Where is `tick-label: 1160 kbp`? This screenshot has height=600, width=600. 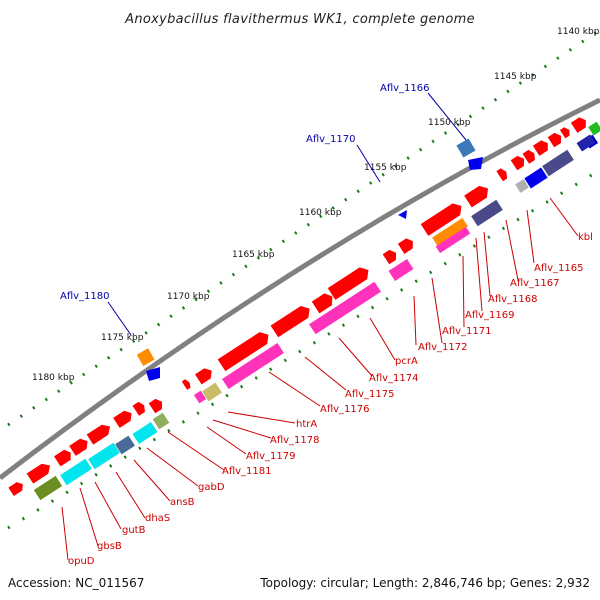
tick-label: 1160 kbp is located at coordinates (320, 213).